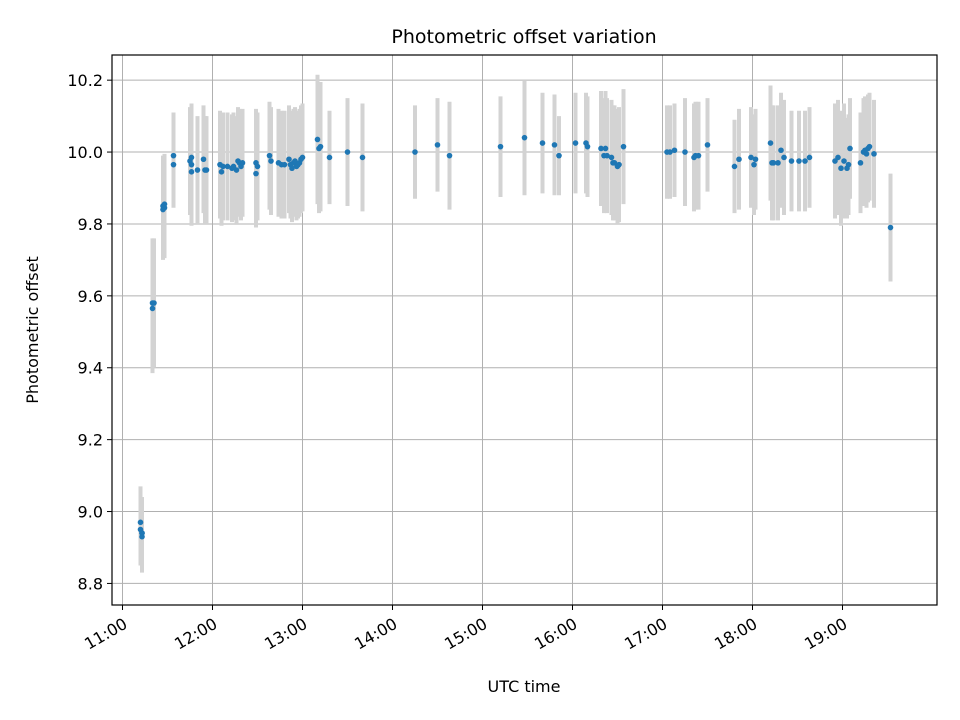 This screenshot has width=960, height=720. What do you see at coordinates (375, 634) in the screenshot?
I see `x-tick-label: 14:00` at bounding box center [375, 634].